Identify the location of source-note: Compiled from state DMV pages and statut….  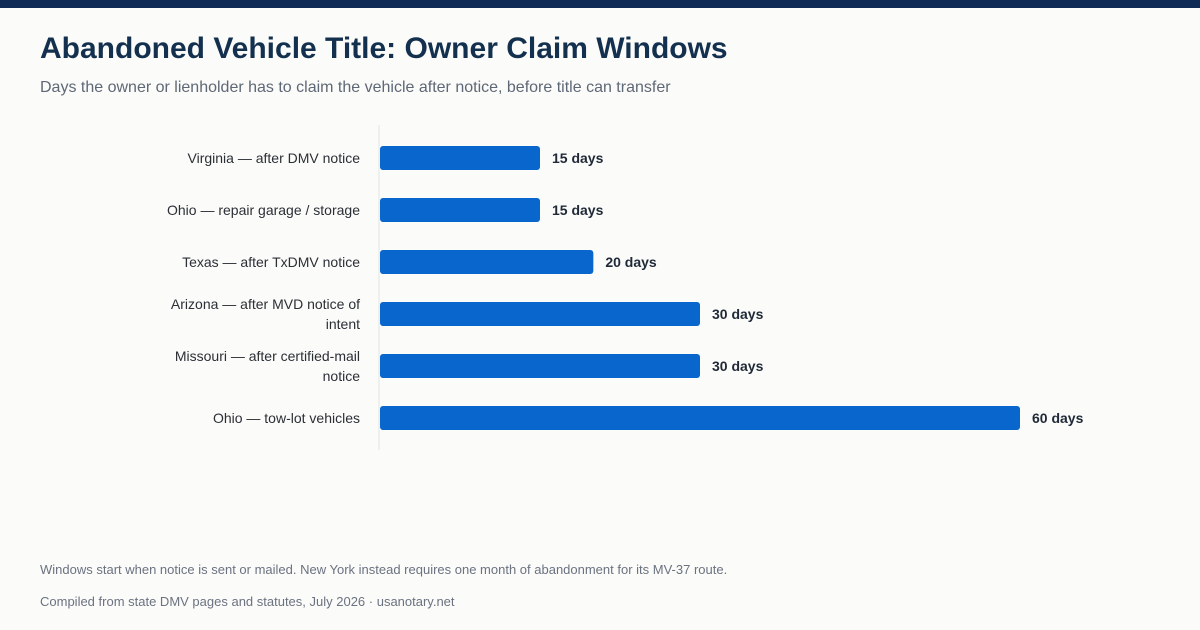
(247, 601).